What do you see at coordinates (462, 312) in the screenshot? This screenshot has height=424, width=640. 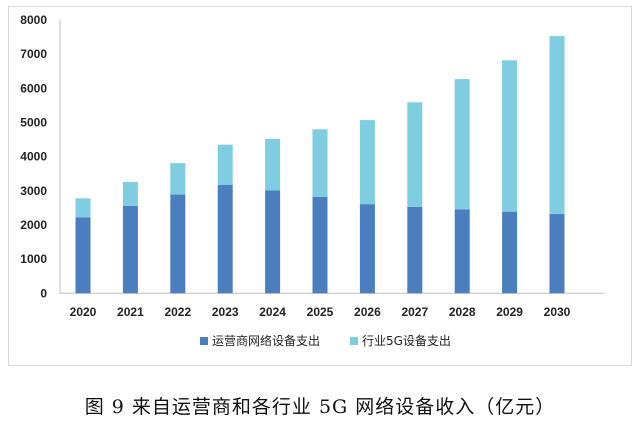 I see `x-tick-label: 2028` at bounding box center [462, 312].